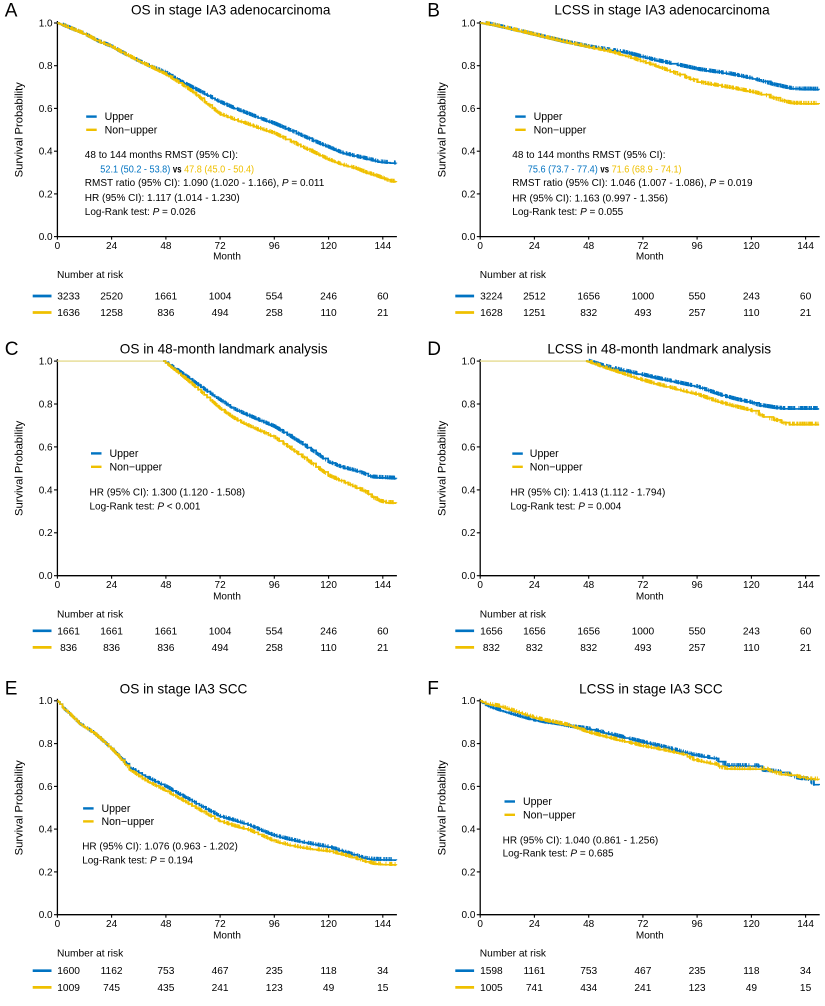 The height and width of the screenshot is (1006, 825). I want to click on svg-text: 1258, so click(111, 313).